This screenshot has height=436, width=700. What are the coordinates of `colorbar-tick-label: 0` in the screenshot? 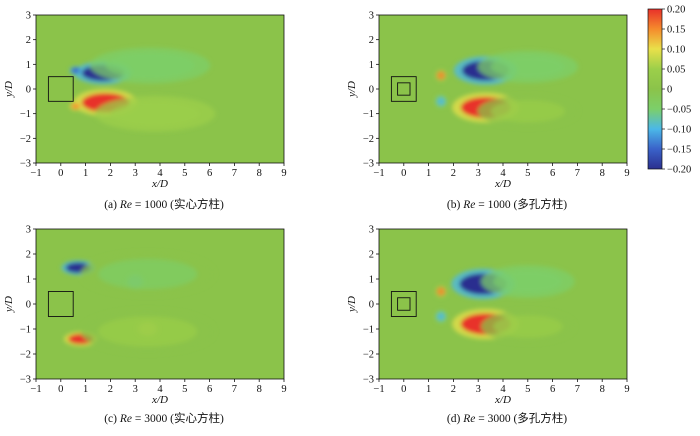 It's located at (669, 90).